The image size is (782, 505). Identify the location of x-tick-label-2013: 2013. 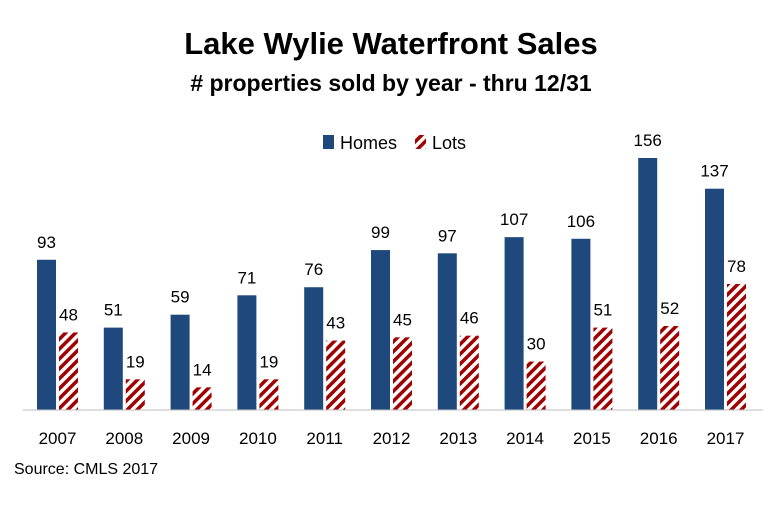
(458, 438).